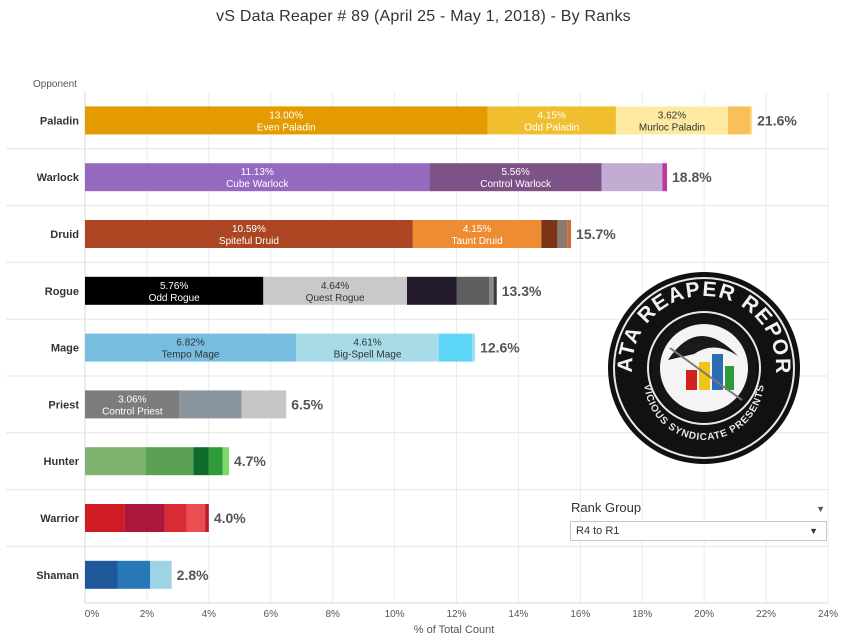 This screenshot has height=641, width=847. I want to click on total-label: 2.8%, so click(193, 575).